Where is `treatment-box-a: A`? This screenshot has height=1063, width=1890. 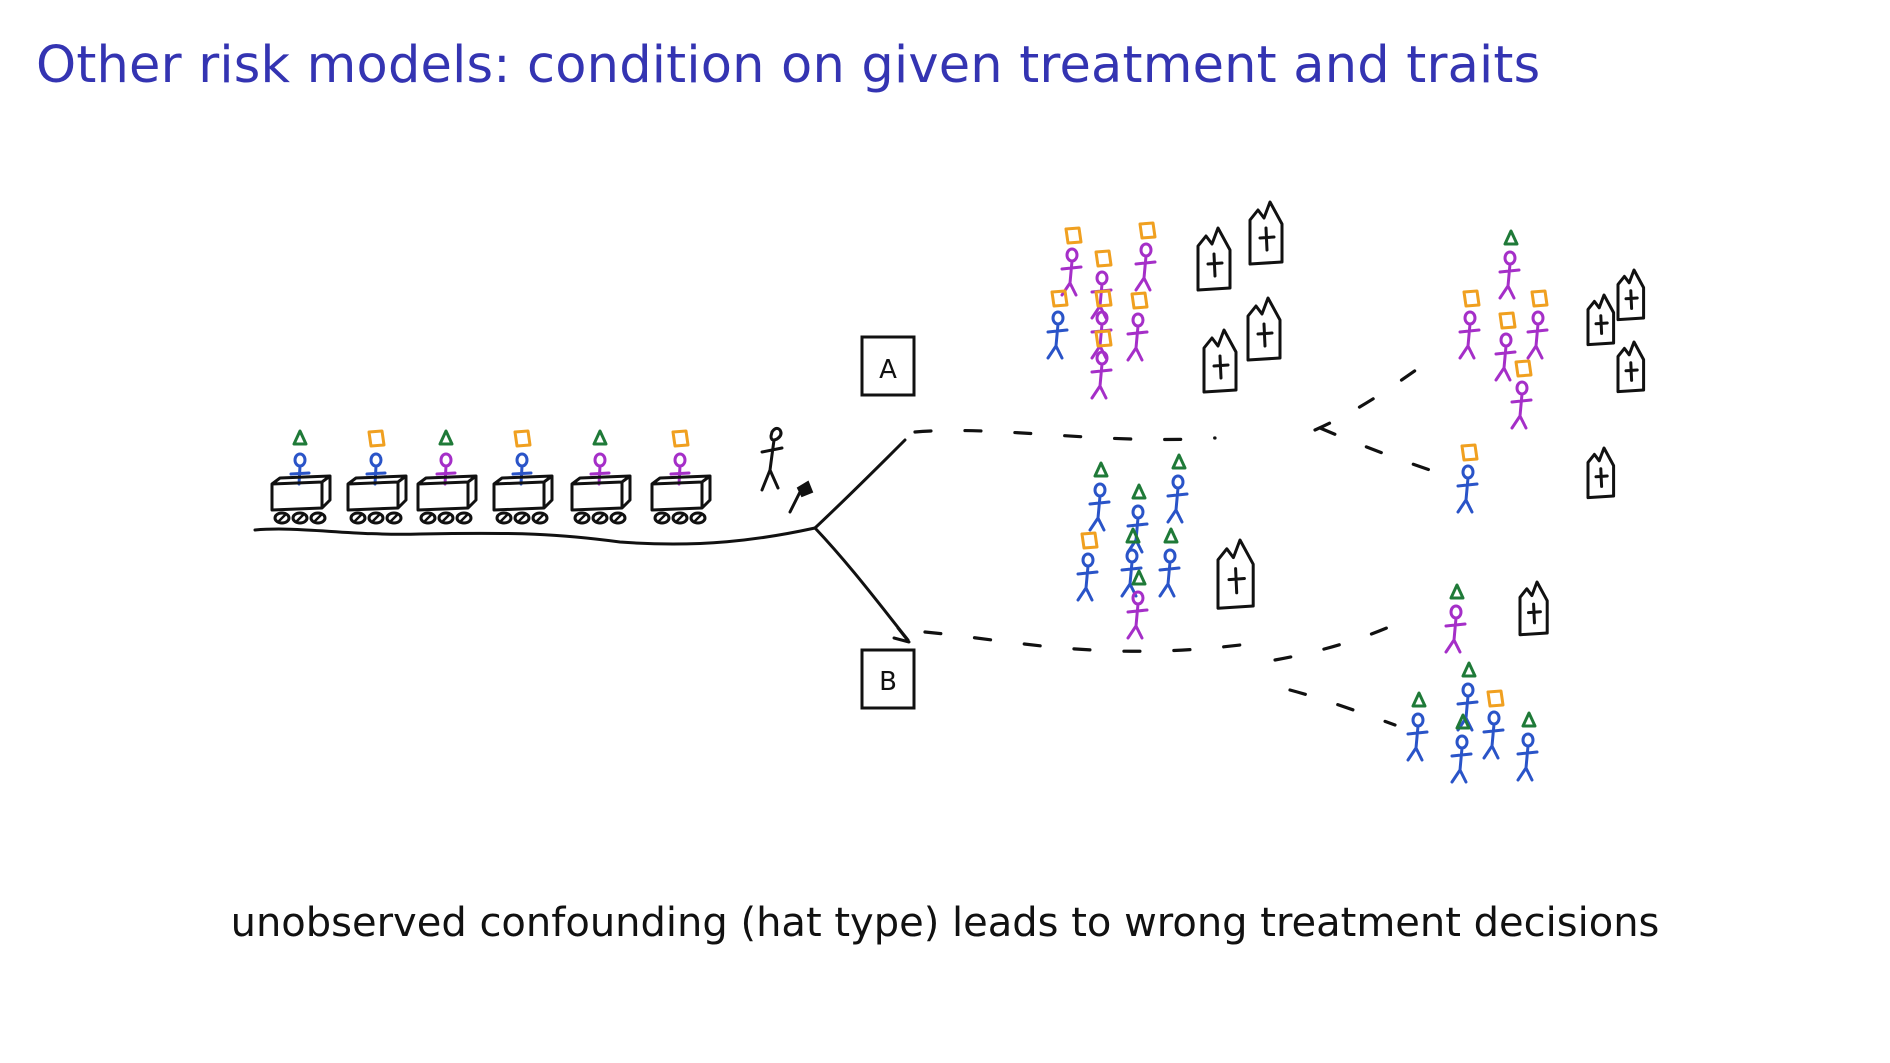 treatment-box-a: A is located at coordinates (888, 366).